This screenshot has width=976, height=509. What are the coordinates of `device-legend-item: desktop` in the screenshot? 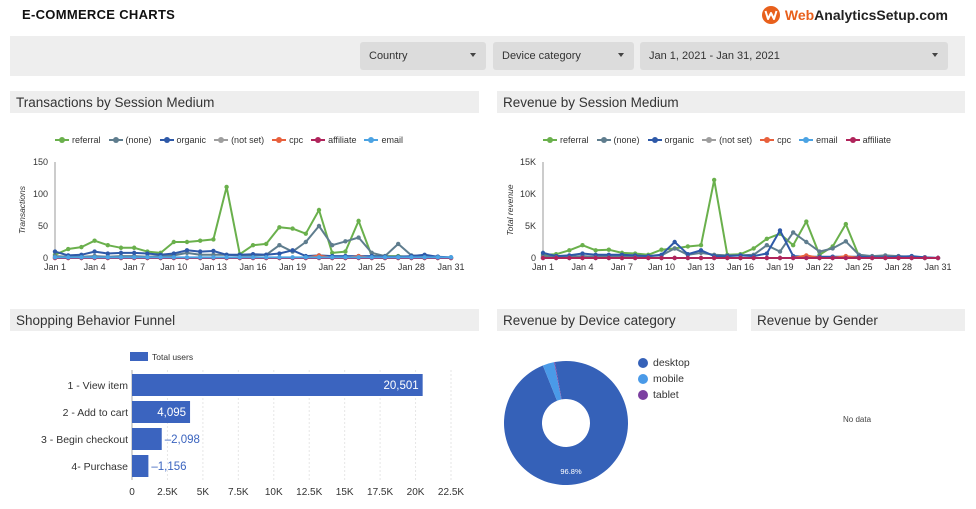 It's located at (664, 363).